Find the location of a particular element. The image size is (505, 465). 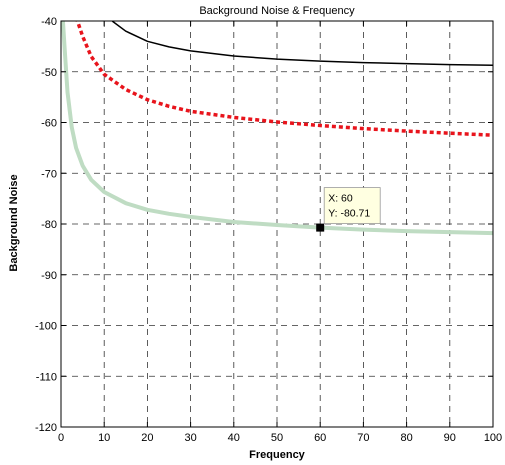

data-tip-box is located at coordinates (352, 206).